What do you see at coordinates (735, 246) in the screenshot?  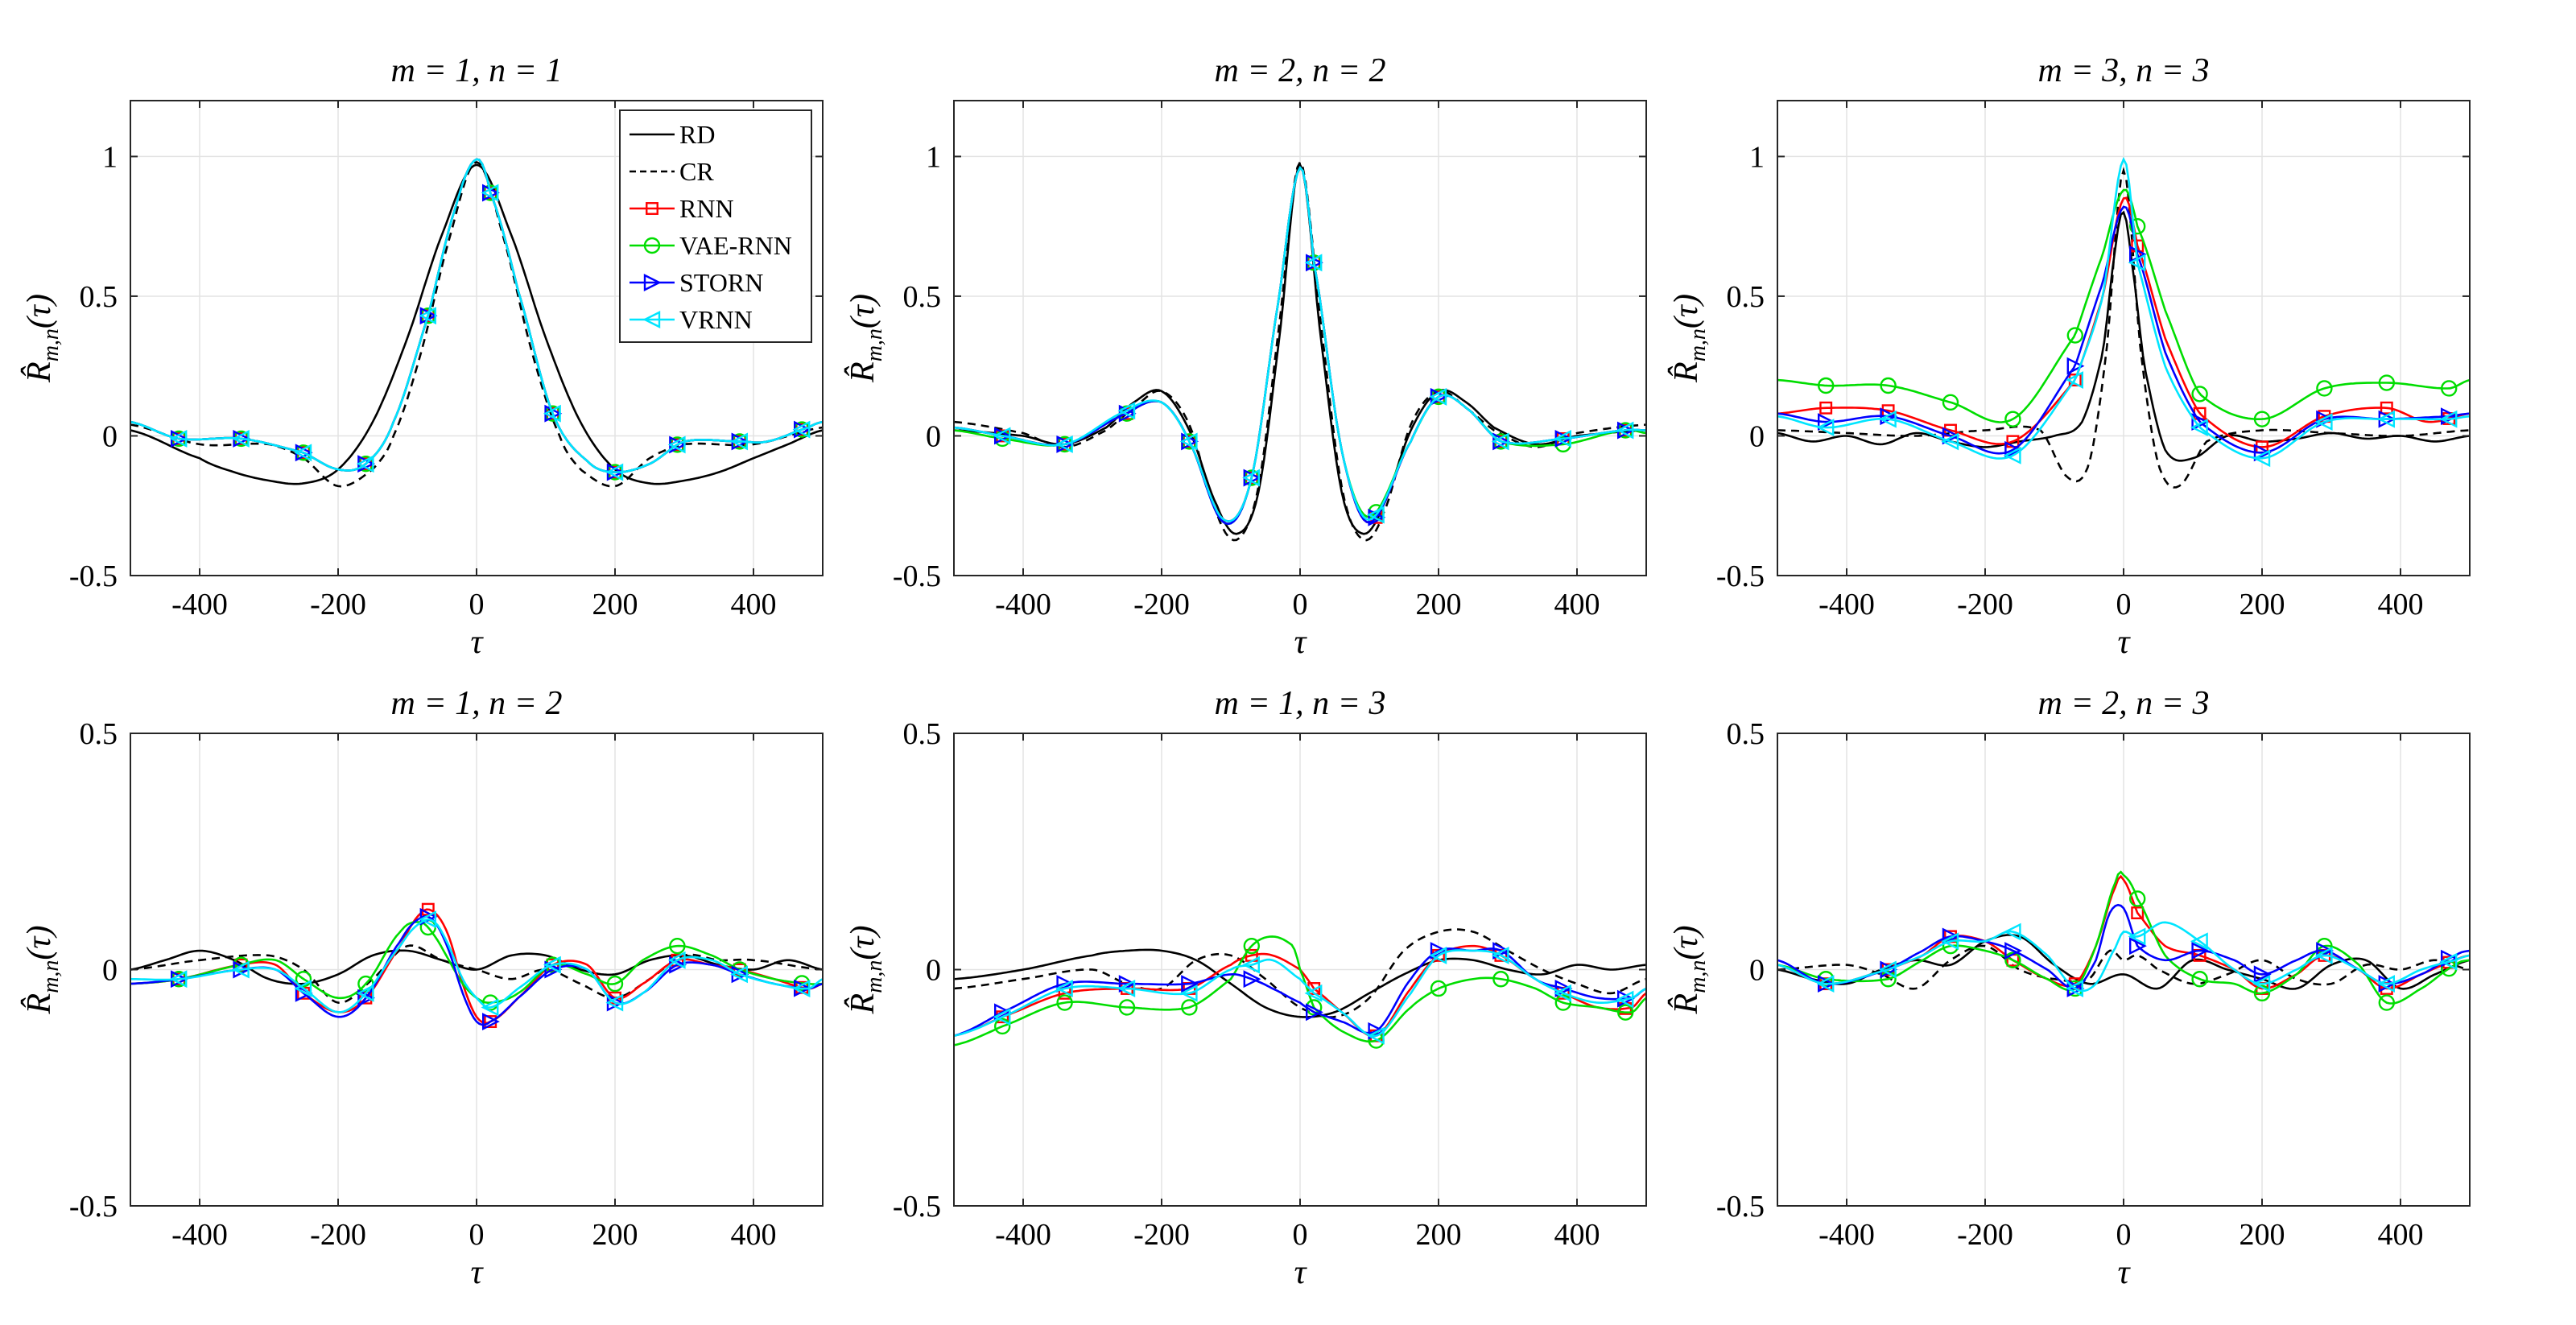 I see `legend-label-vae-rnn: VAE-RNN` at bounding box center [735, 246].